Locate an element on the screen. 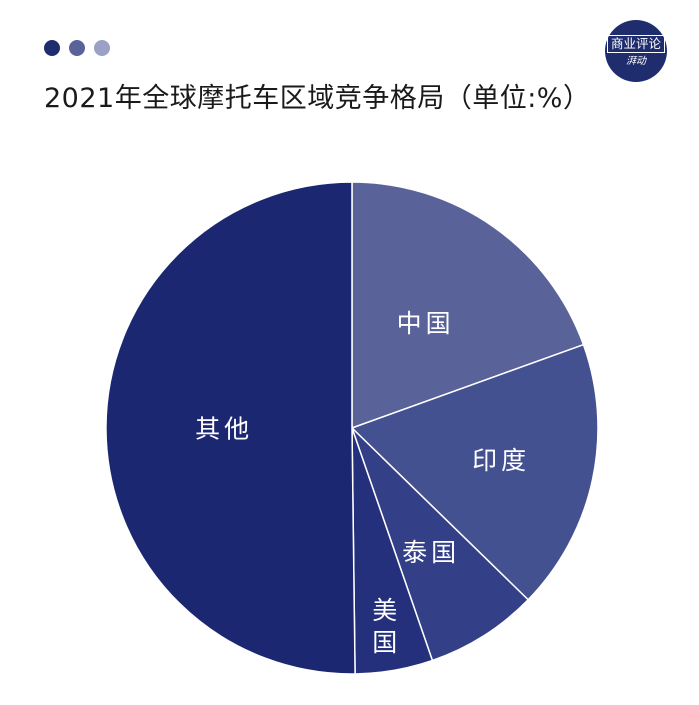 This screenshot has height=705, width=699. brand-logo: 商业评论 湃动 is located at coordinates (636, 51).